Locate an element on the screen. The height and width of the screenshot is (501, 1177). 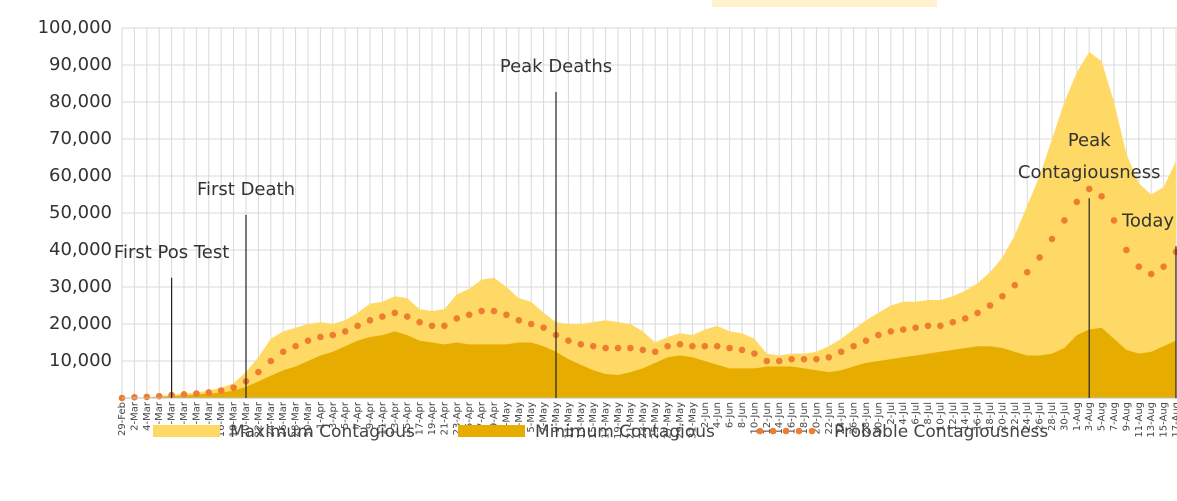
x-tick-label: 9-May is located at coordinates (556, 417).